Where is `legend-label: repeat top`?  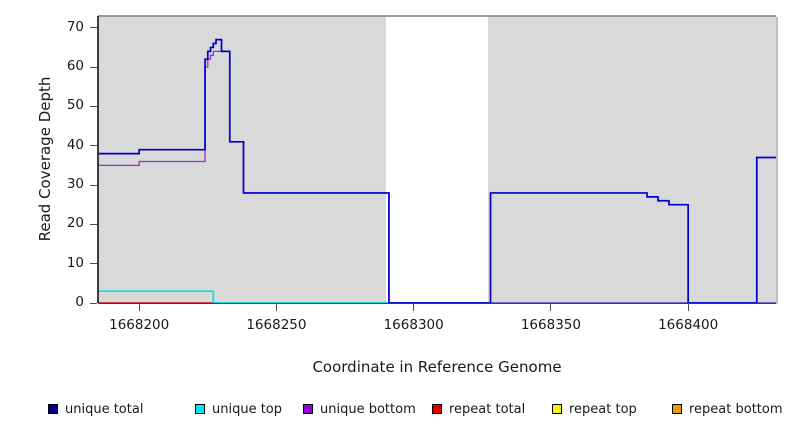 legend-label: repeat top is located at coordinates (603, 409).